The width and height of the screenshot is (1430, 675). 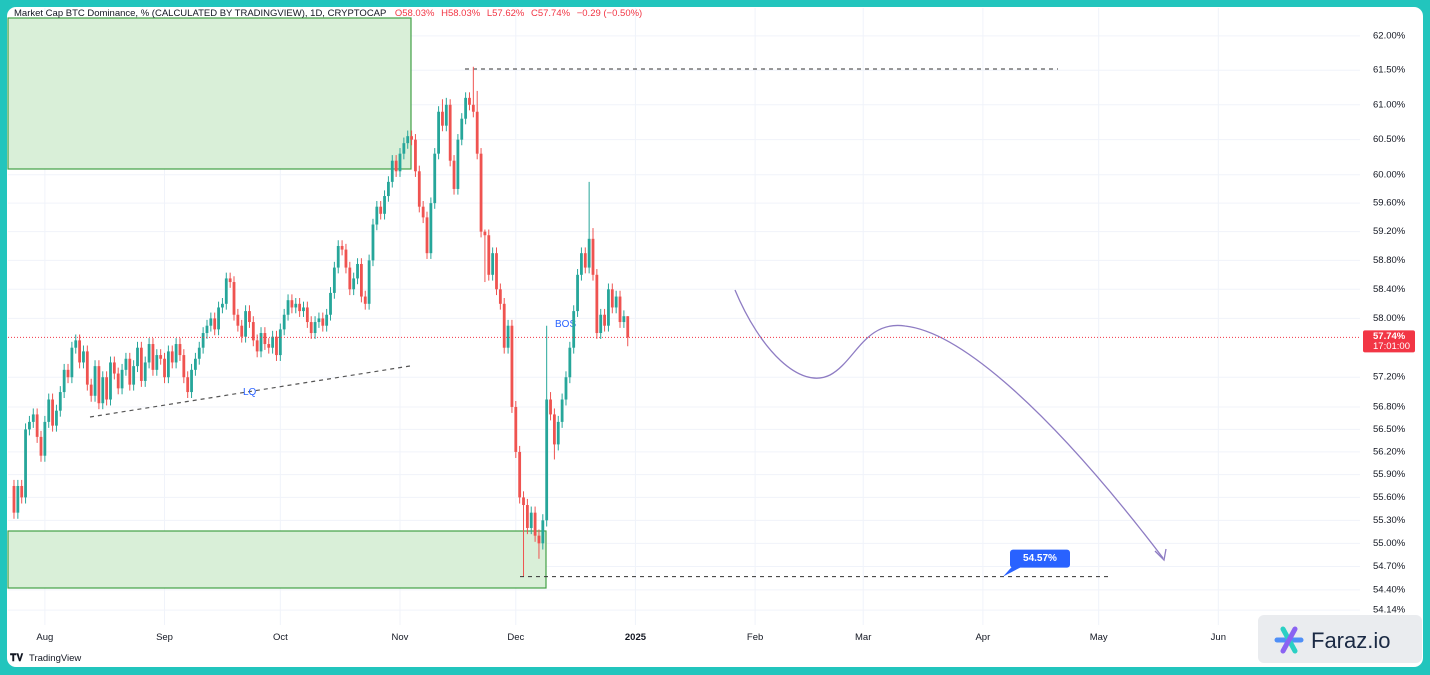 What do you see at coordinates (1389, 474) in the screenshot?
I see `y-tick-label: 55.90%` at bounding box center [1389, 474].